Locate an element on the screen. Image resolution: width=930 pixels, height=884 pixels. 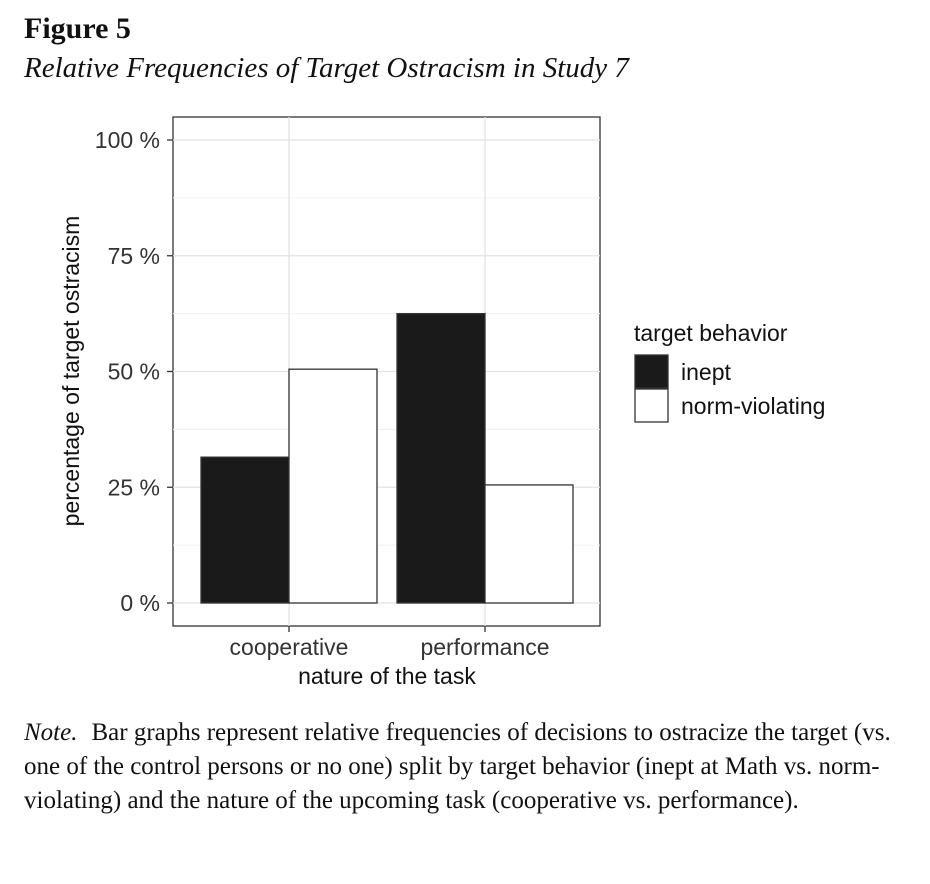
figure-label: Figure 5 is located at coordinates (77, 28).